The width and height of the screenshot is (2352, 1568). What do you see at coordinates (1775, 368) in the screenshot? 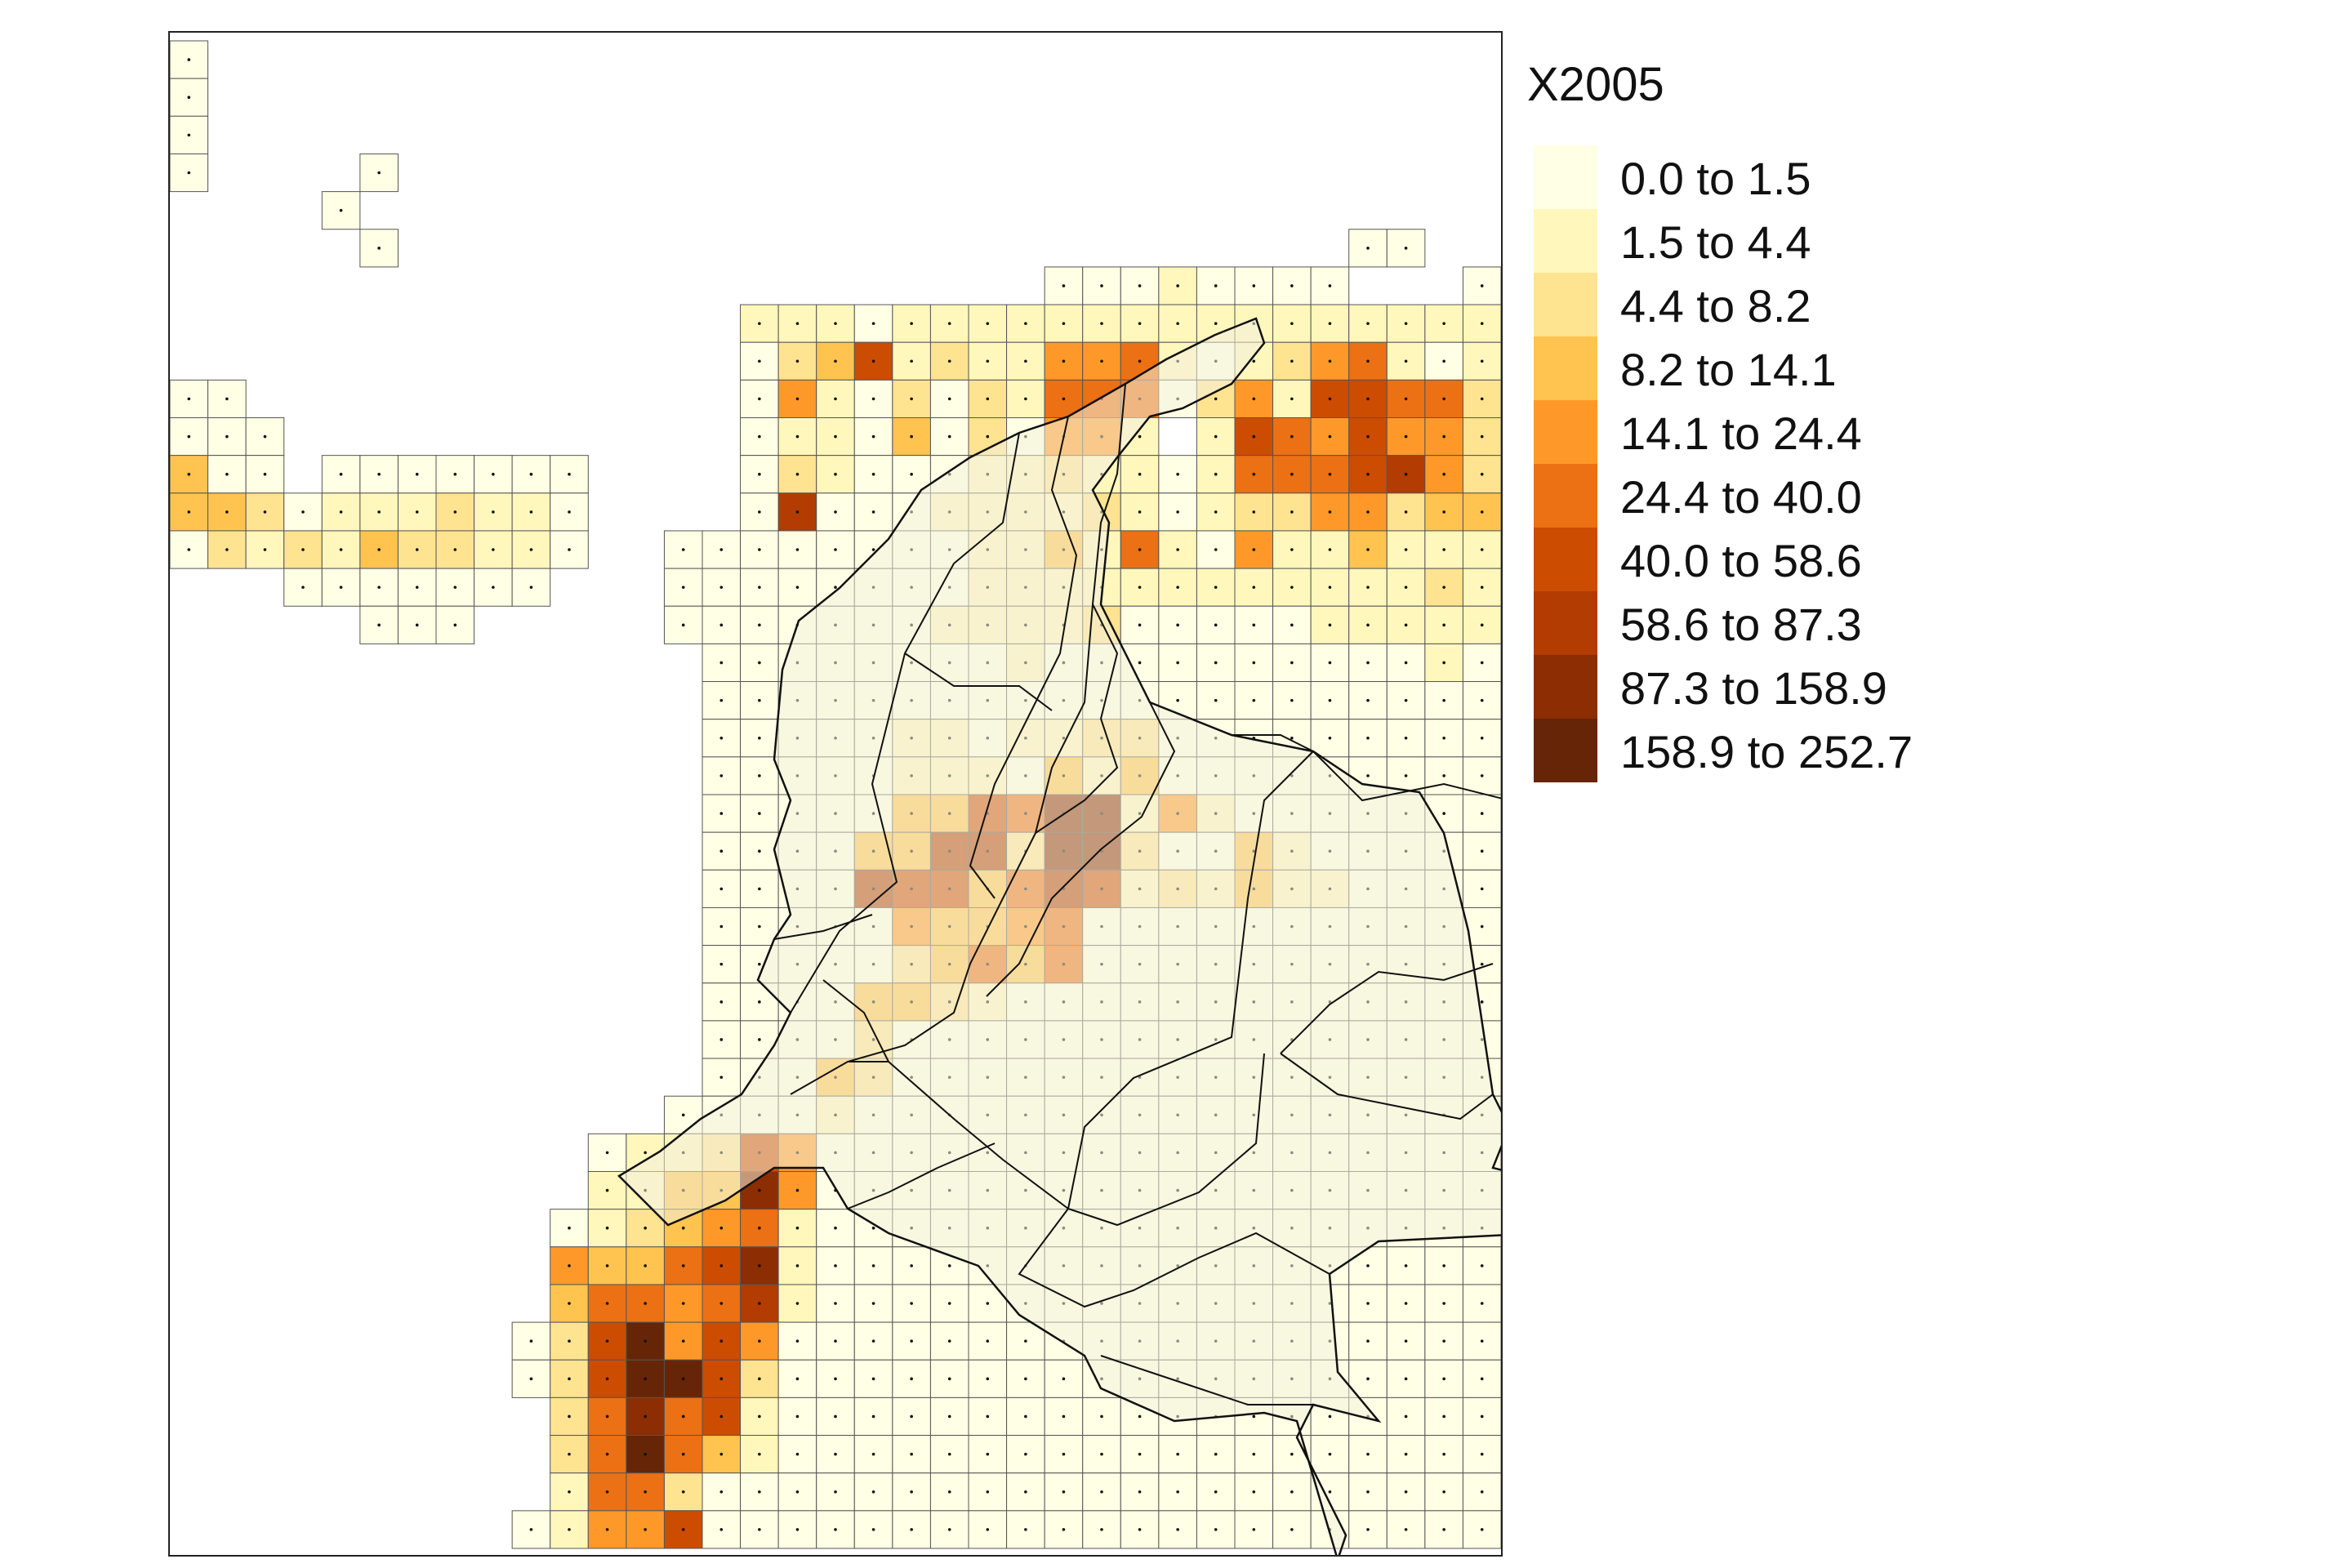
I see `legend-class-row: 8.2 to 14.1` at bounding box center [1775, 368].